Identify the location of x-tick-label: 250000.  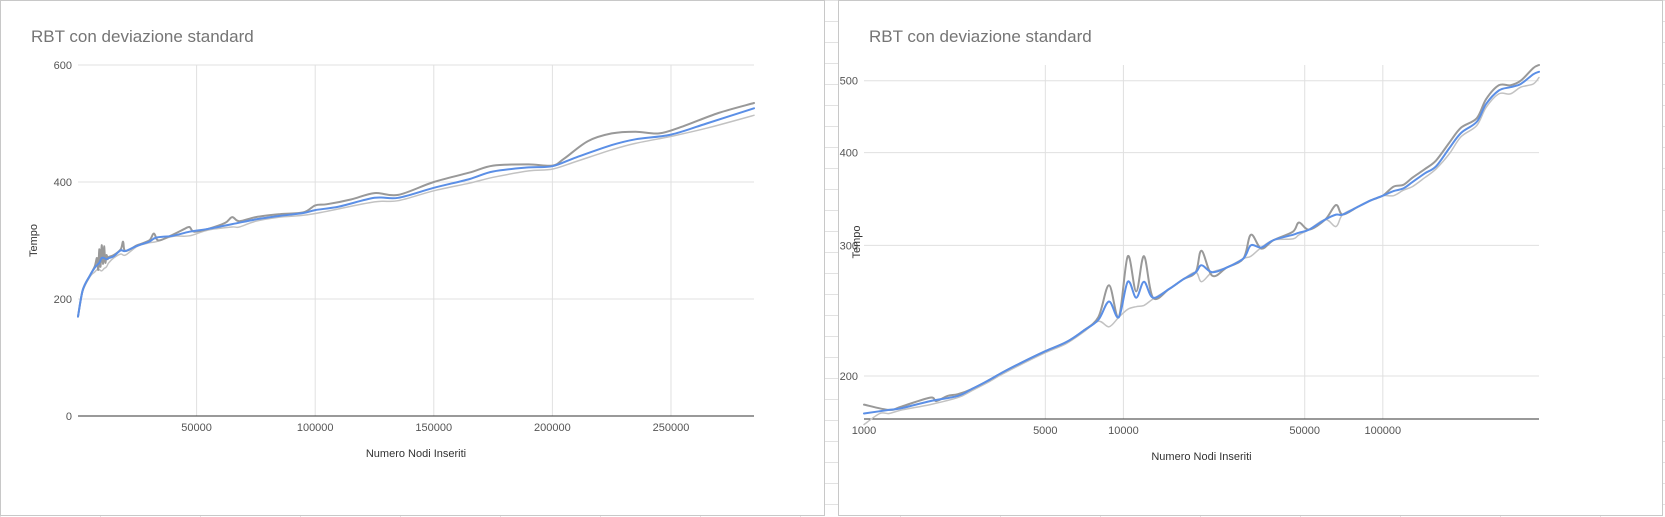
(671, 428).